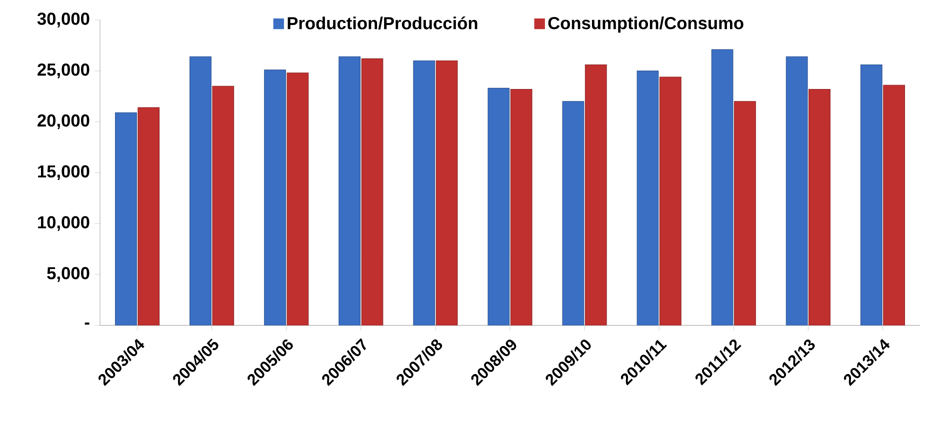 Image resolution: width=929 pixels, height=432 pixels. What do you see at coordinates (64, 172) in the screenshot?
I see `y-tick-label: 15,000` at bounding box center [64, 172].